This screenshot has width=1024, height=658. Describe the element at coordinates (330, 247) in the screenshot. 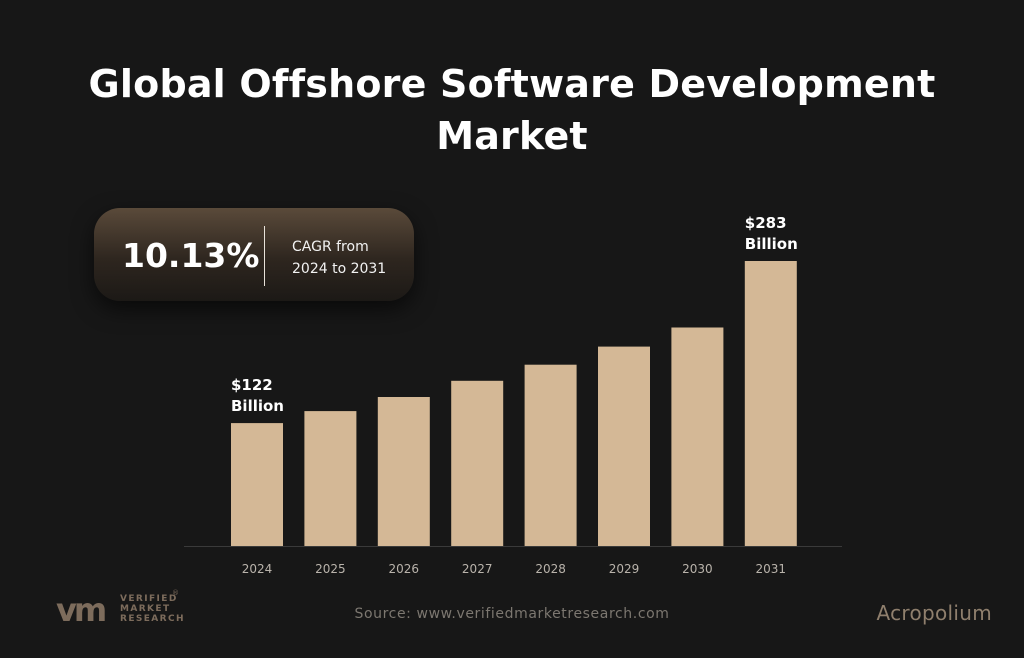

I see `cagr-caption-line-1: CAGR from` at that location.